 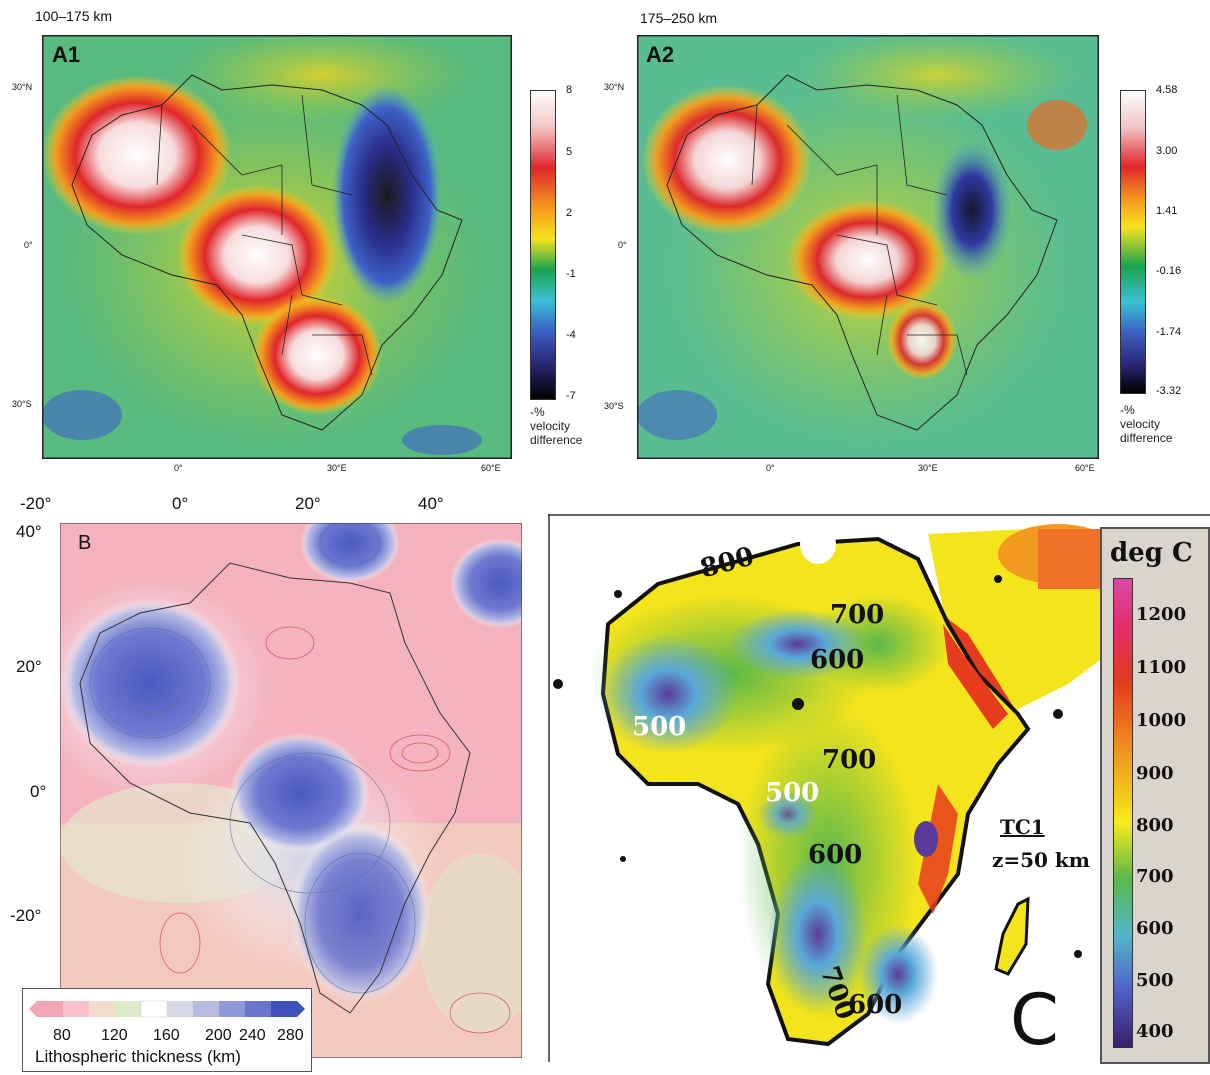 I want to click on a1-lat-tick: 30°S, so click(x=22, y=404).